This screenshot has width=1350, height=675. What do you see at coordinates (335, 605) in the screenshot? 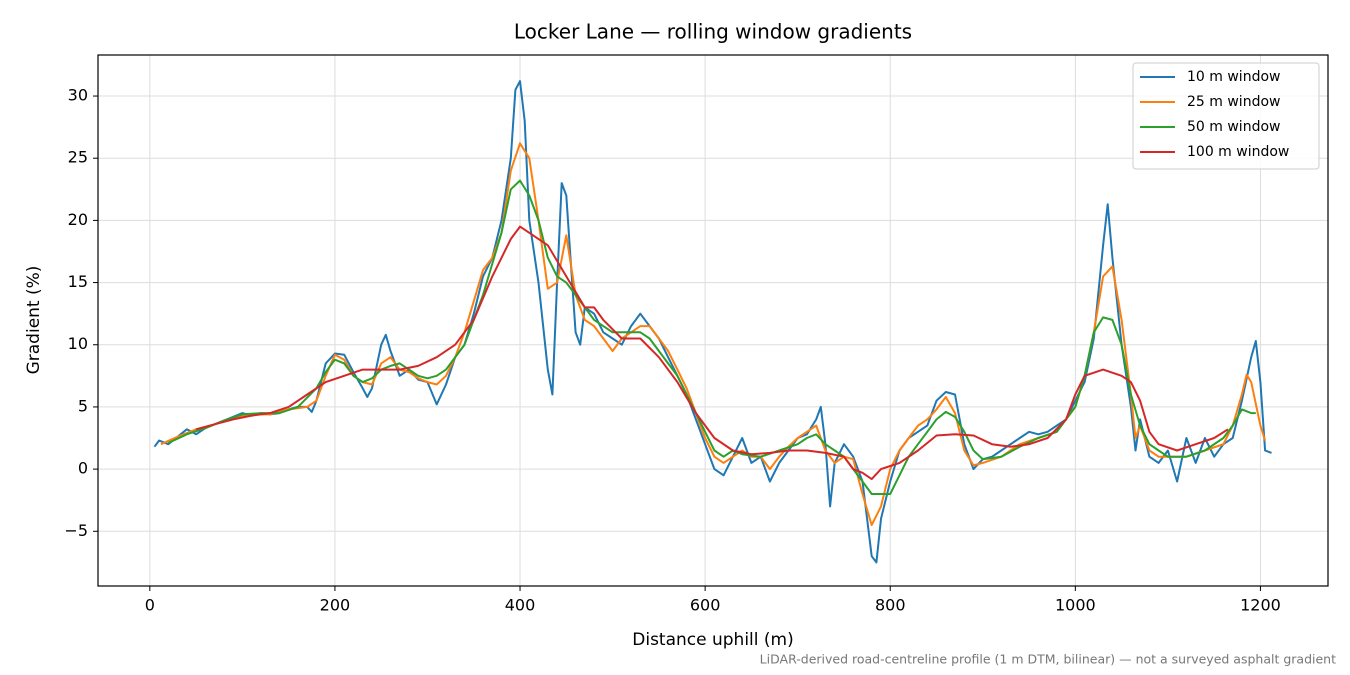
I see `x-tick-label: 200` at bounding box center [335, 605].